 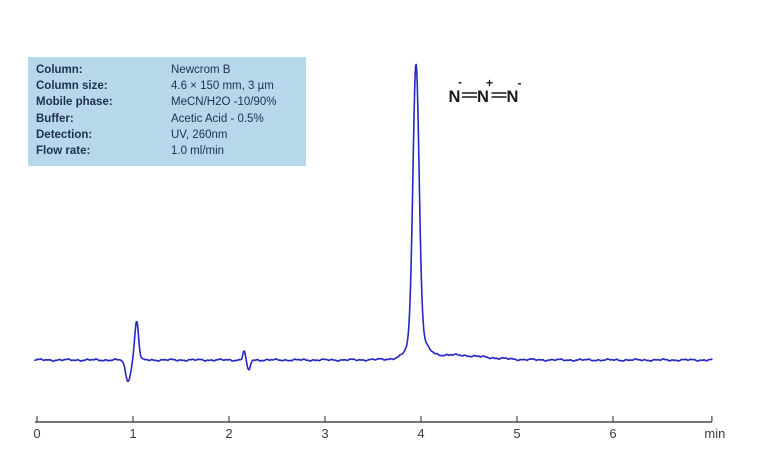 I want to click on method-value: MeCN/H2O -10/90%, so click(x=224, y=102).